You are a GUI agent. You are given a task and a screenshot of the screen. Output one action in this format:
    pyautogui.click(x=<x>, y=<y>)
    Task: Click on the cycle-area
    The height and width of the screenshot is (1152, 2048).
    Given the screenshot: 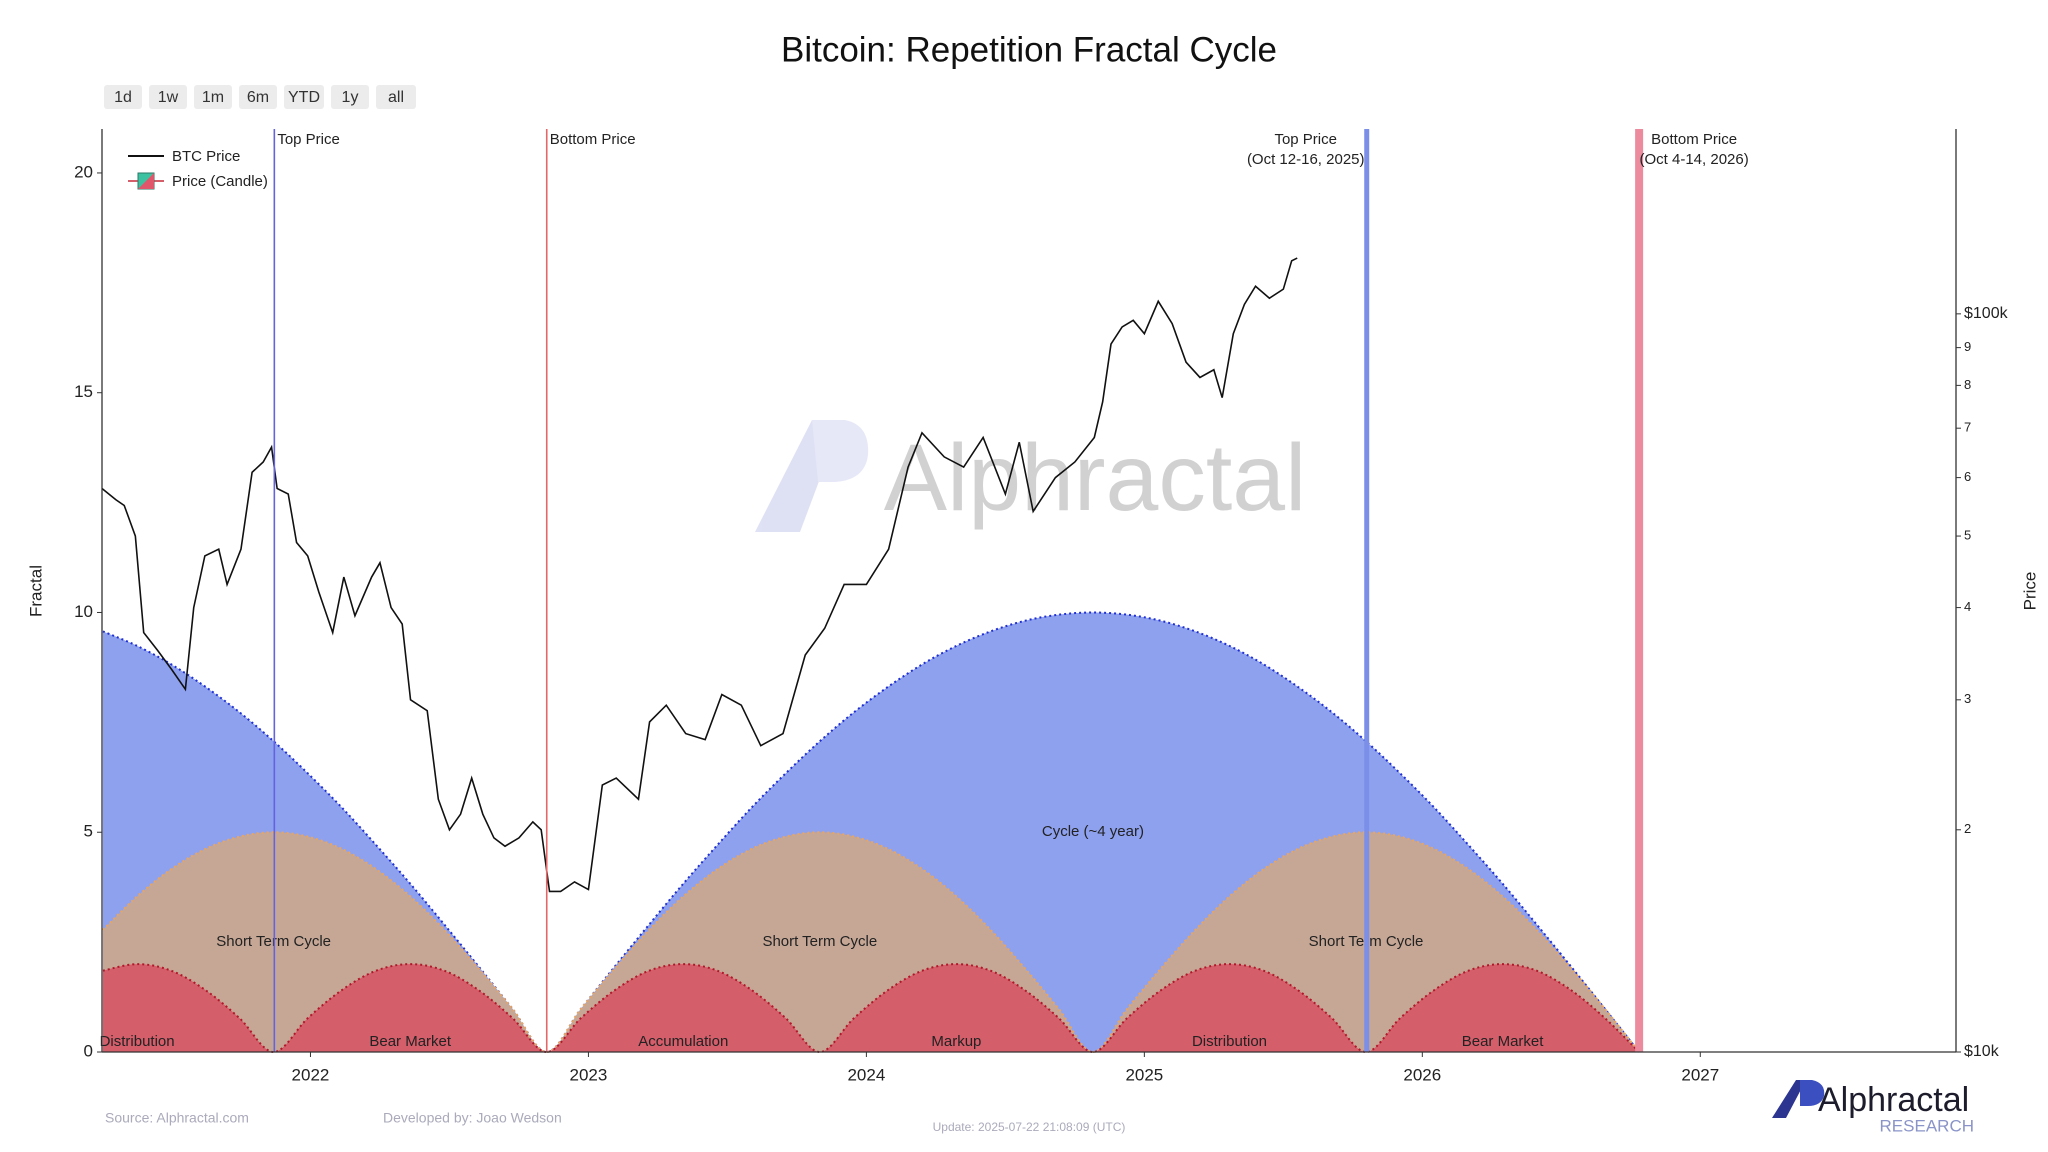 What is the action you would take?
    pyautogui.click(x=871, y=1008)
    